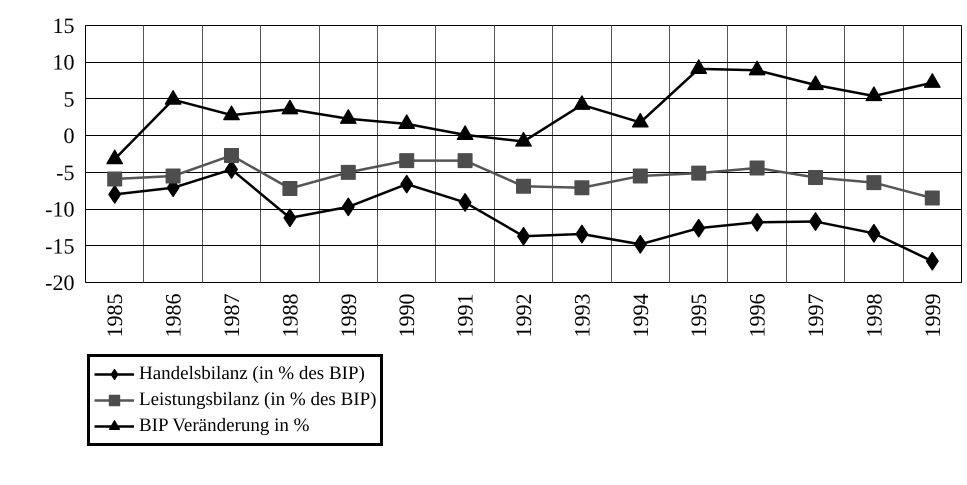  What do you see at coordinates (523, 316) in the screenshot?
I see `x-tick-label: 1992` at bounding box center [523, 316].